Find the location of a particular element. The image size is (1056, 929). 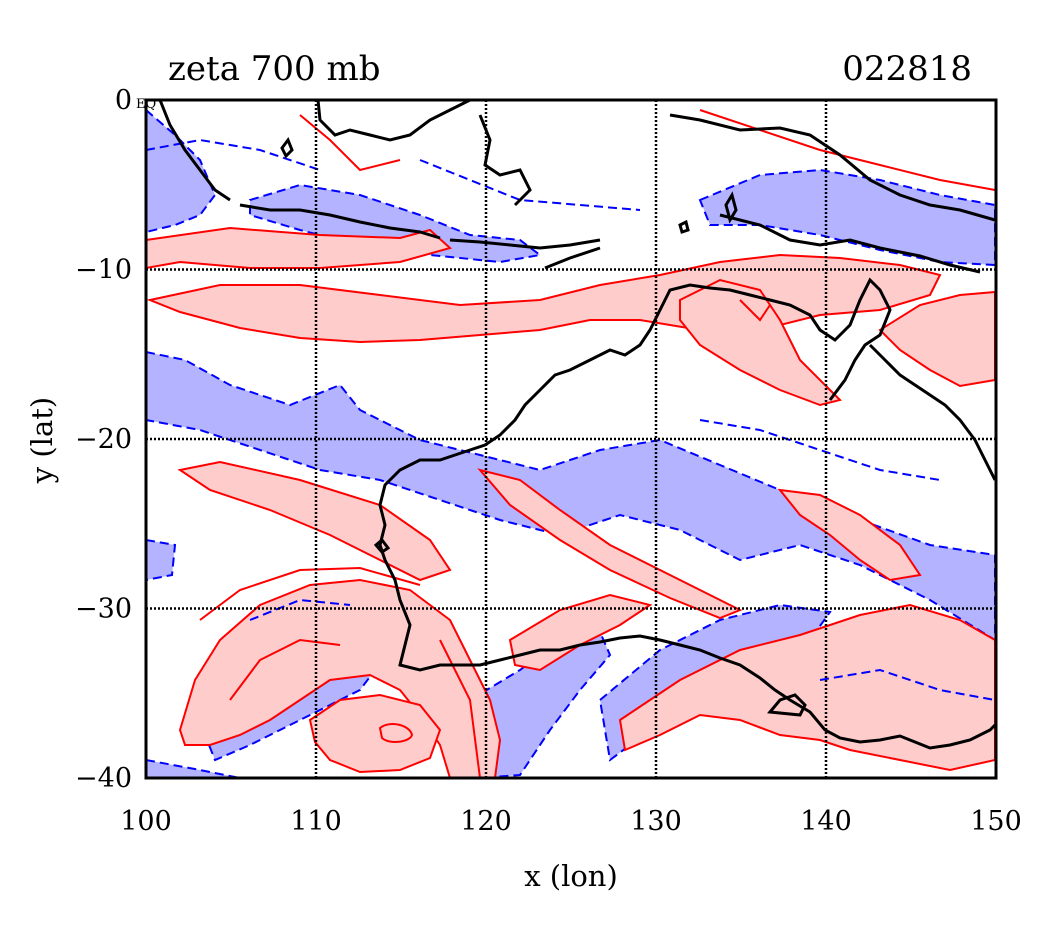

coastline-new-guinea is located at coordinates (832, 167).